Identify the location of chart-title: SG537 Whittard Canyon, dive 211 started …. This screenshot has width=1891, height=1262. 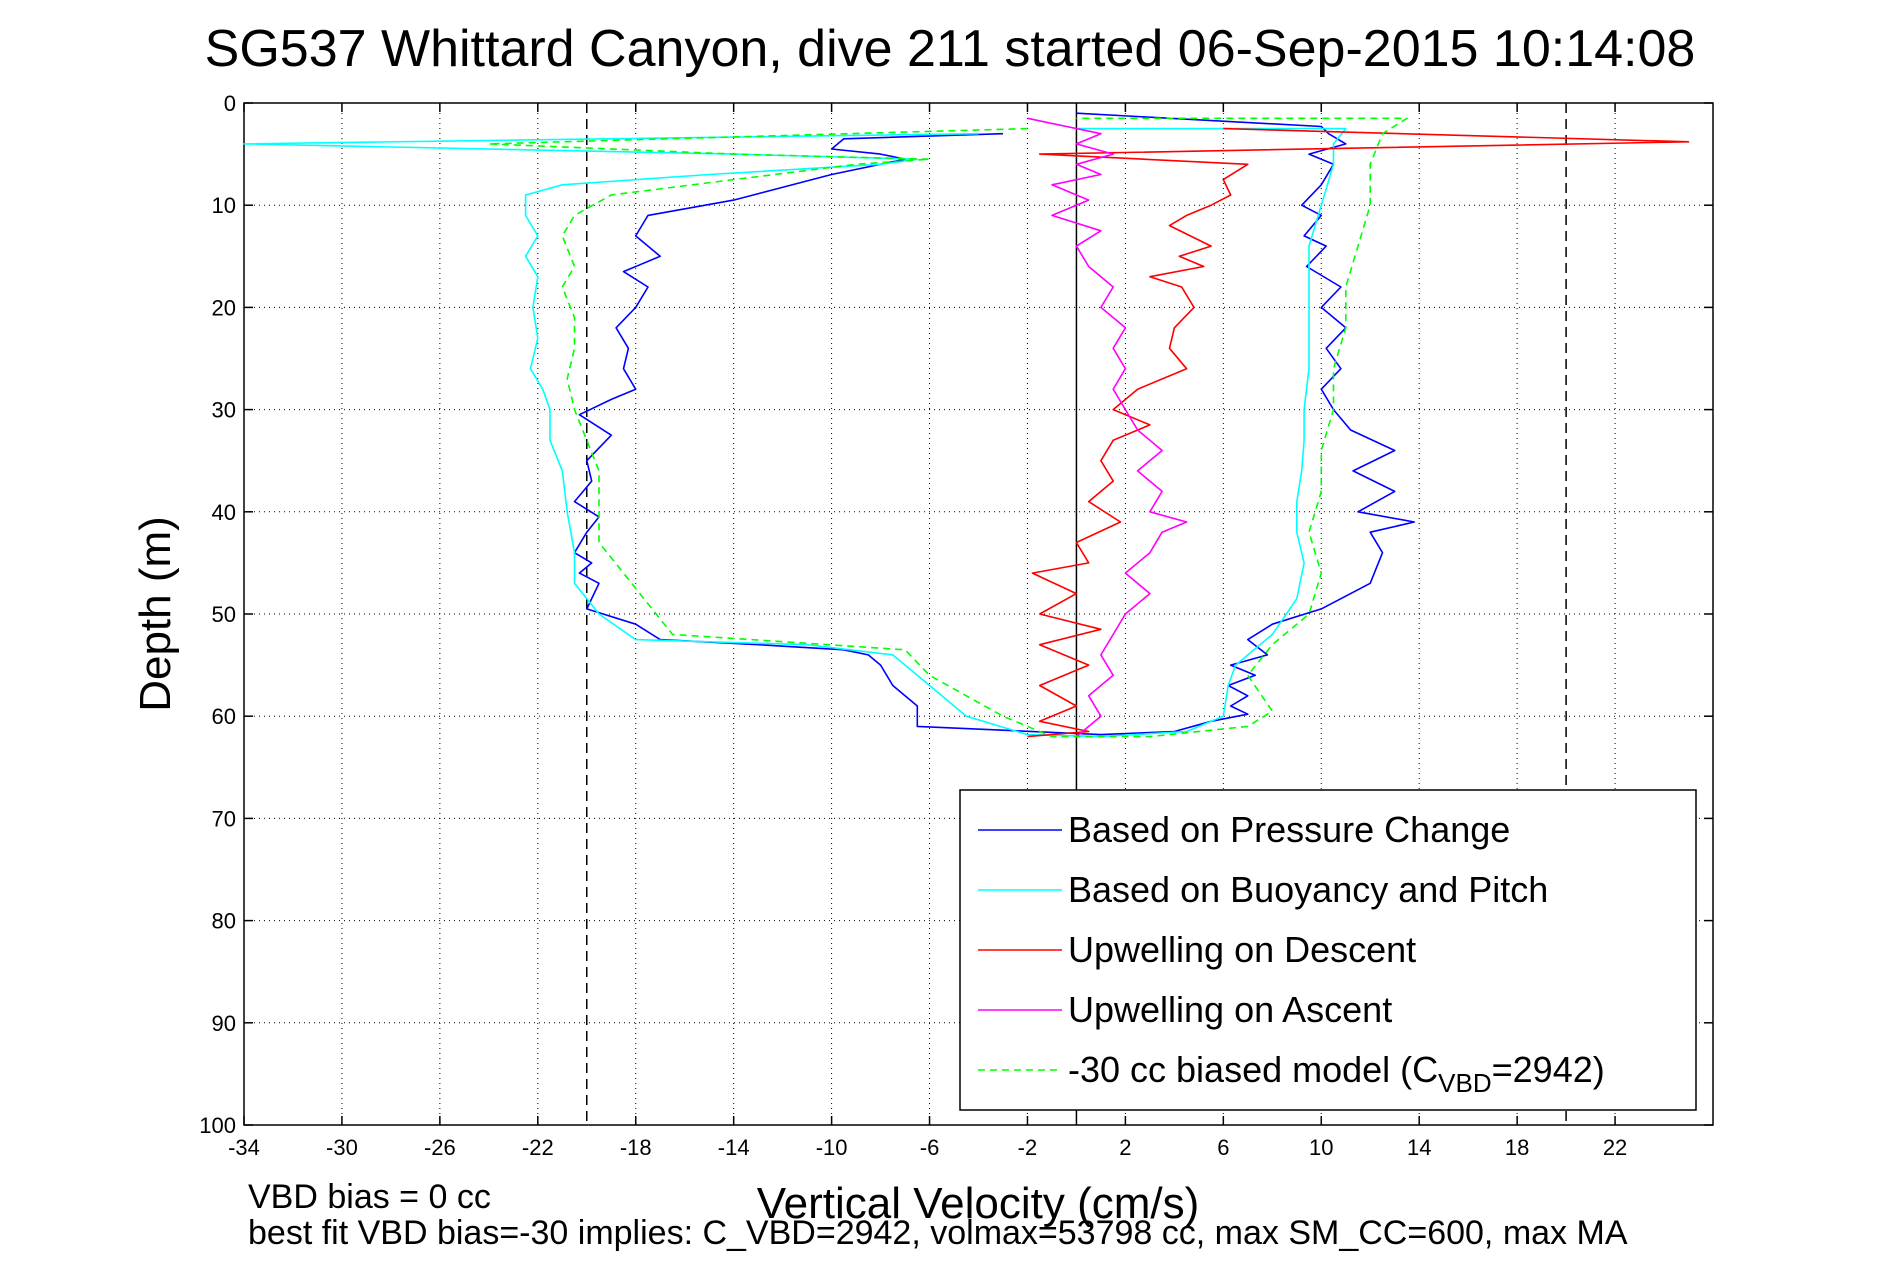
(950, 49).